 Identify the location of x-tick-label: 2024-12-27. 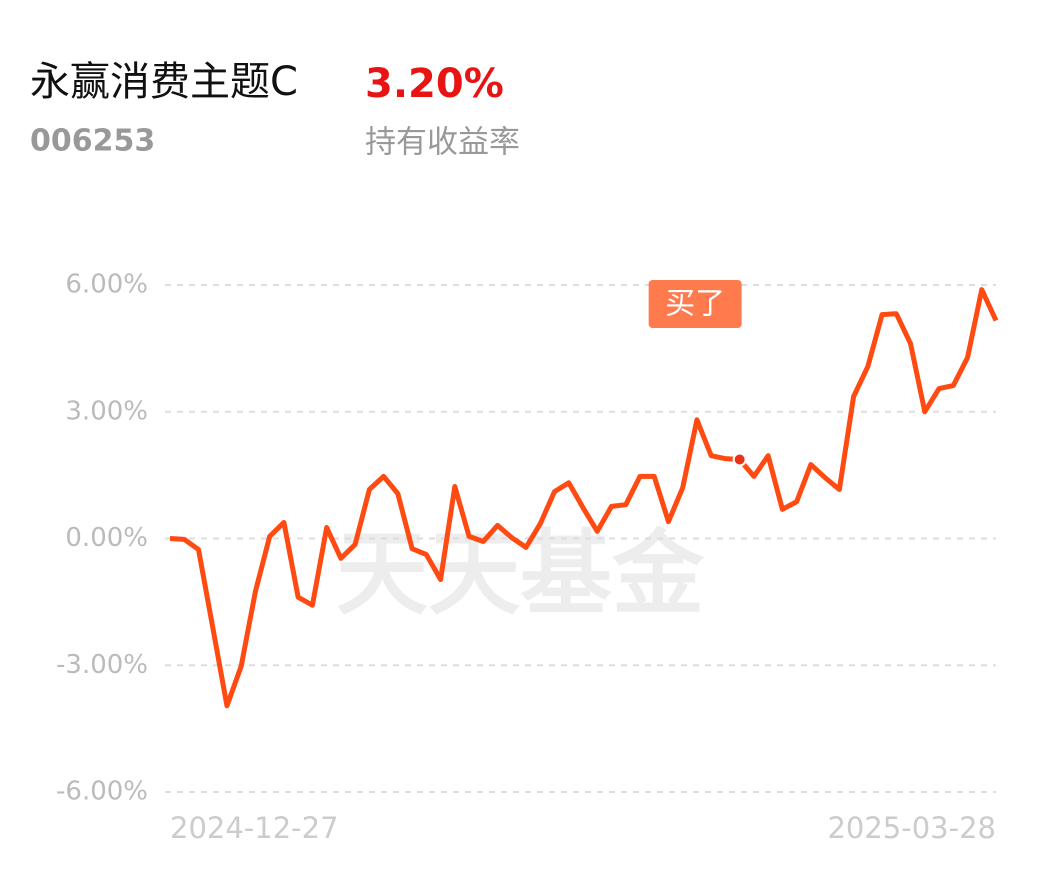
(254, 828).